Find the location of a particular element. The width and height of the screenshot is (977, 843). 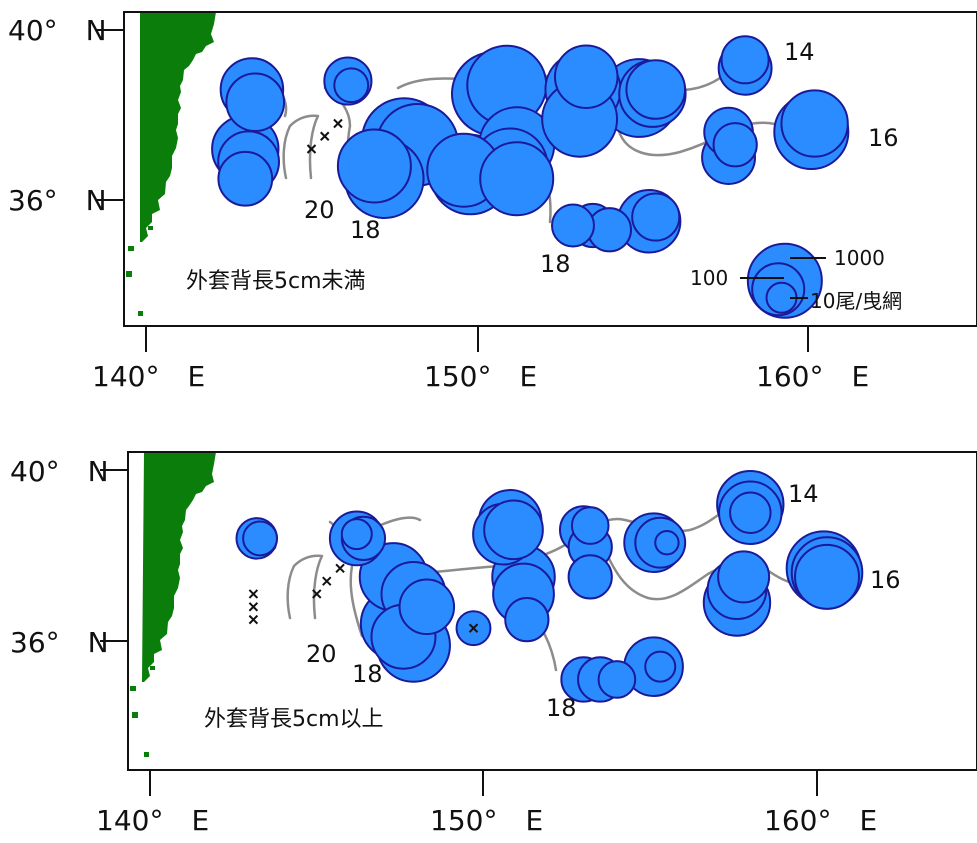

bubble-size-legend: 1000 100 10尾/曳網 is located at coordinates (796, 279).